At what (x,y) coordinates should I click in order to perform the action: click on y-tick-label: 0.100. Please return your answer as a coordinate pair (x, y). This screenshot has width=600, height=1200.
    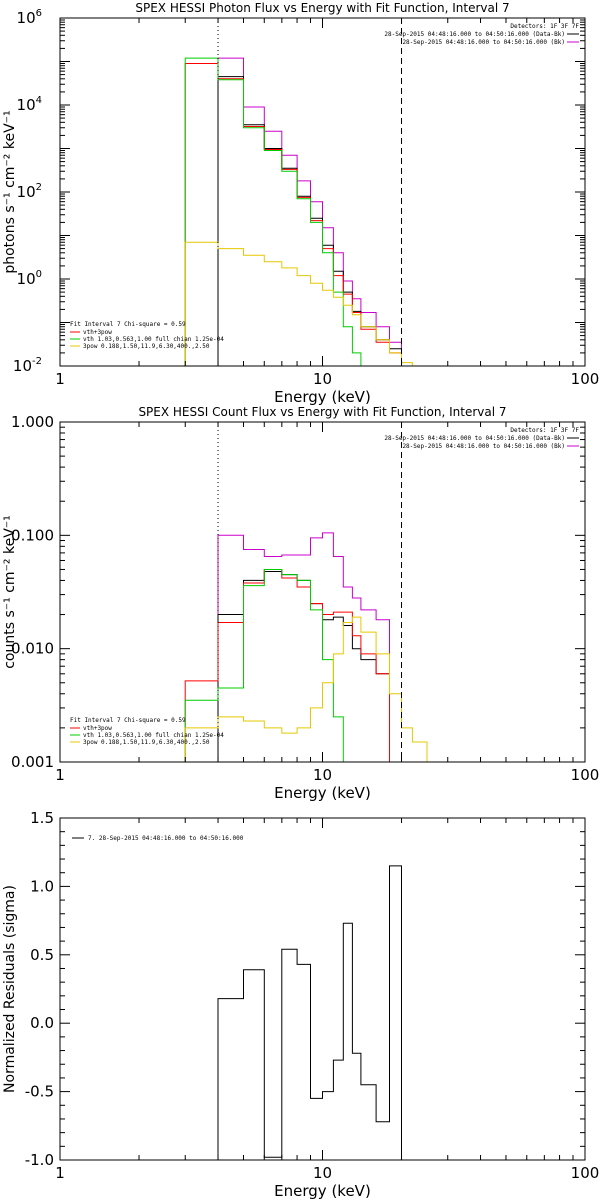
    Looking at the image, I should click on (32, 535).